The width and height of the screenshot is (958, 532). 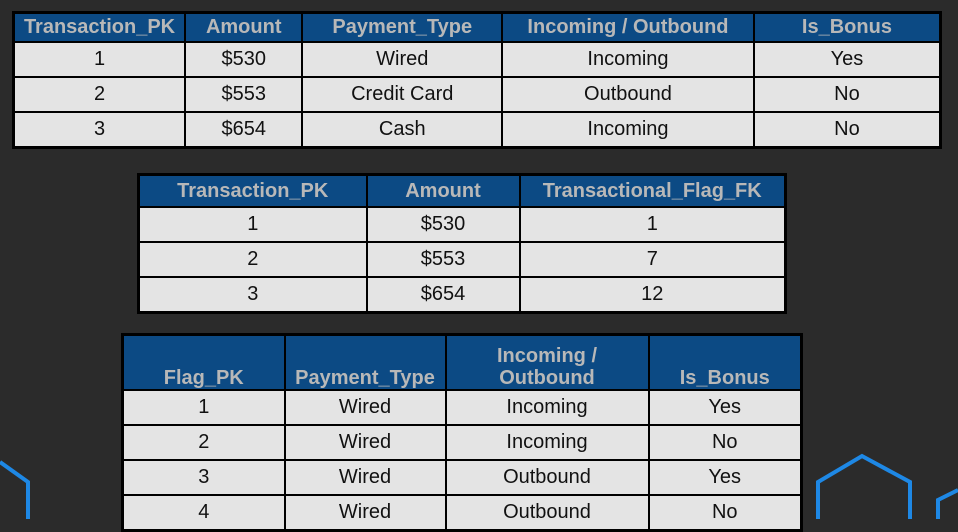 I want to click on table-row: 1 $530 1, so click(x=462, y=224).